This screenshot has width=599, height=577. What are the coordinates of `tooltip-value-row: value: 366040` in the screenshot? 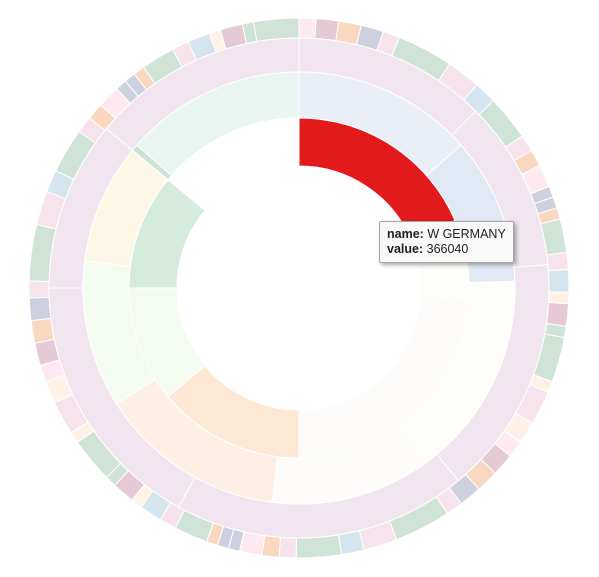 It's located at (446, 249).